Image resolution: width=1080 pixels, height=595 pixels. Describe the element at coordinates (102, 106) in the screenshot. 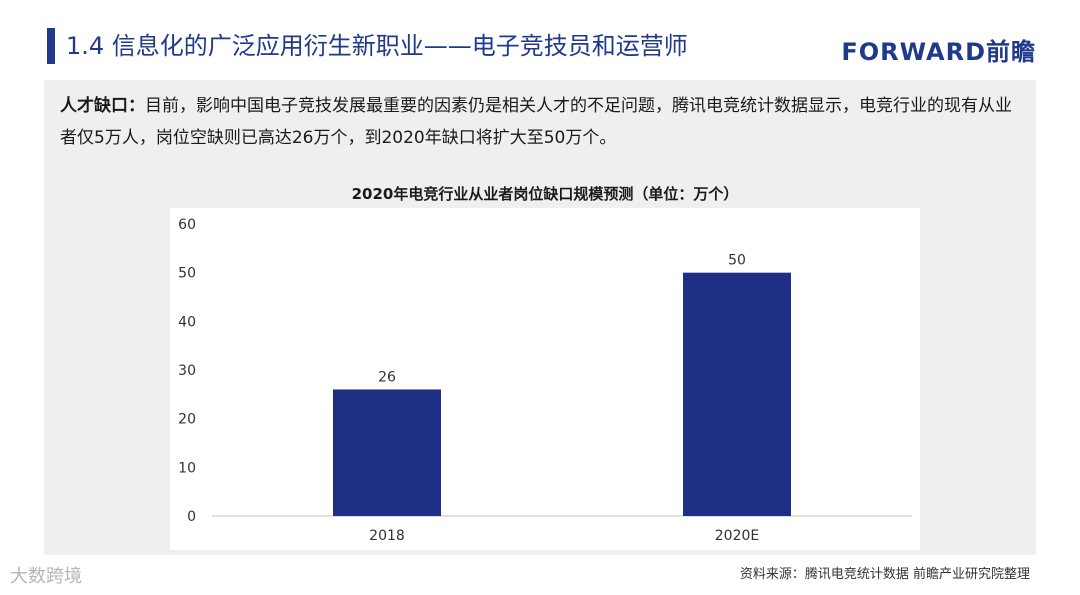

I see `intro-lead: 人才缺口：` at that location.